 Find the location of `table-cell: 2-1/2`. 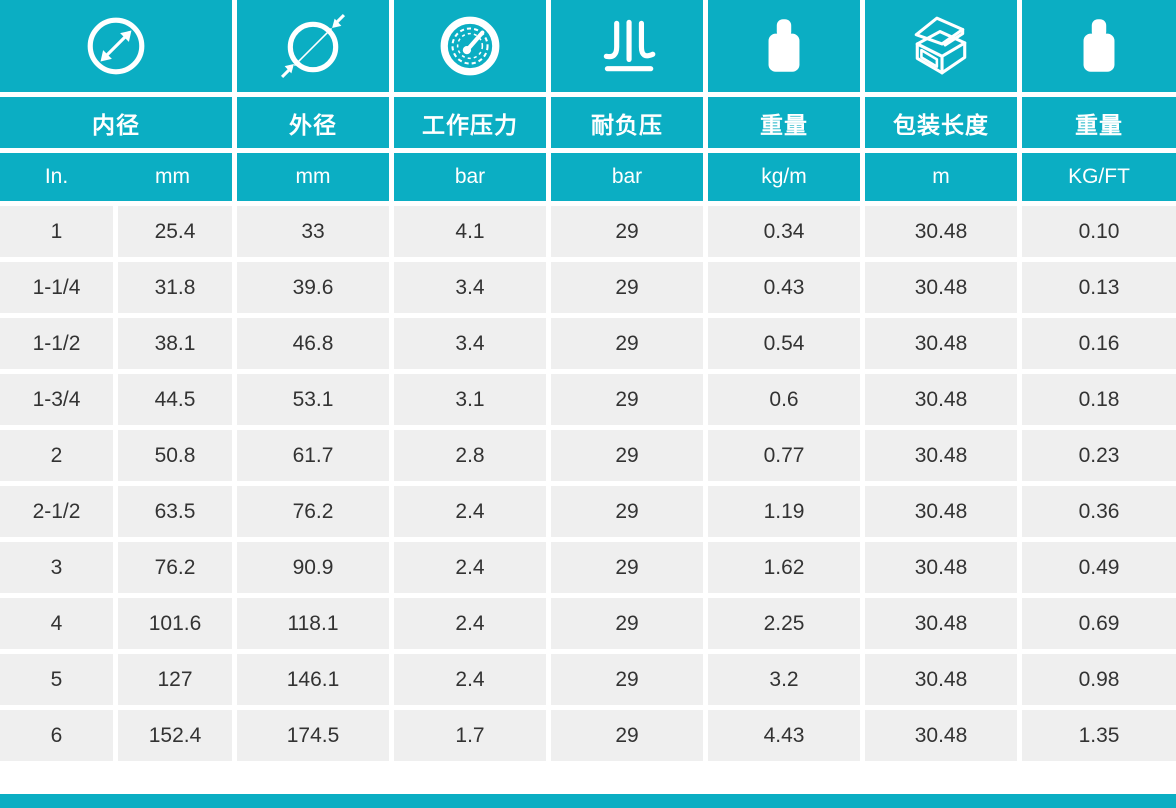

table-cell: 2-1/2 is located at coordinates (56, 511).